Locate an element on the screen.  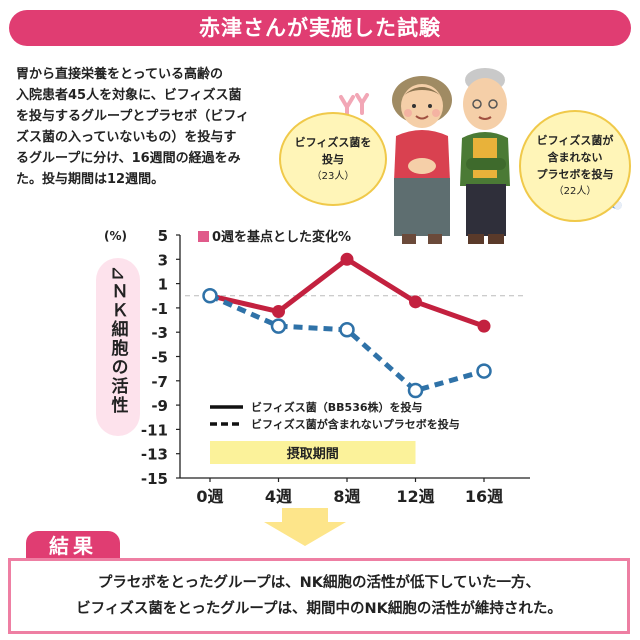
y-tick-label: -3 is located at coordinates (159, 333).